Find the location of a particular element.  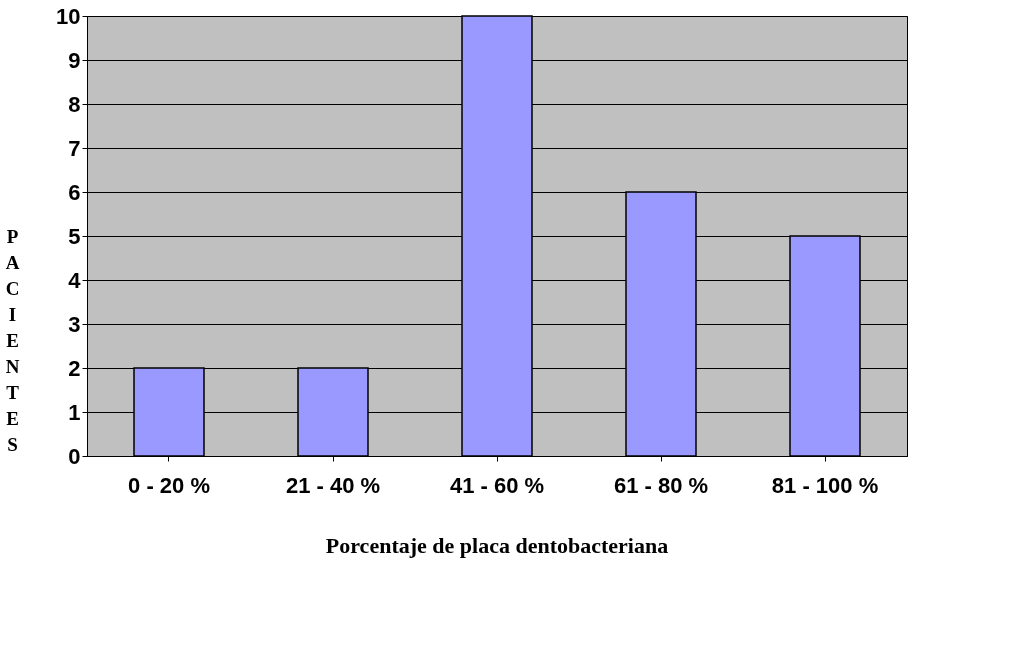

y-tick-label: 0 is located at coordinates (74, 456).